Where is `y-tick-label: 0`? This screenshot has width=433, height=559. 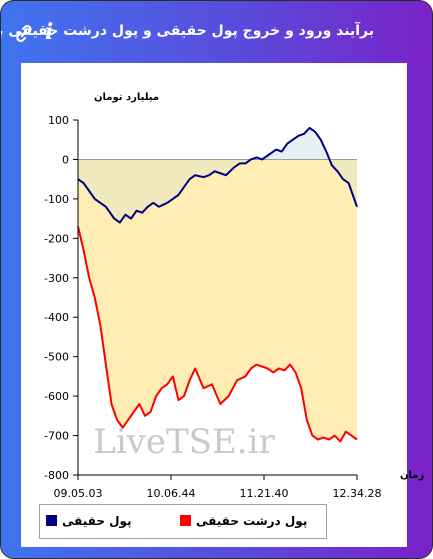 y-tick-label: 0 is located at coordinates (65, 159).